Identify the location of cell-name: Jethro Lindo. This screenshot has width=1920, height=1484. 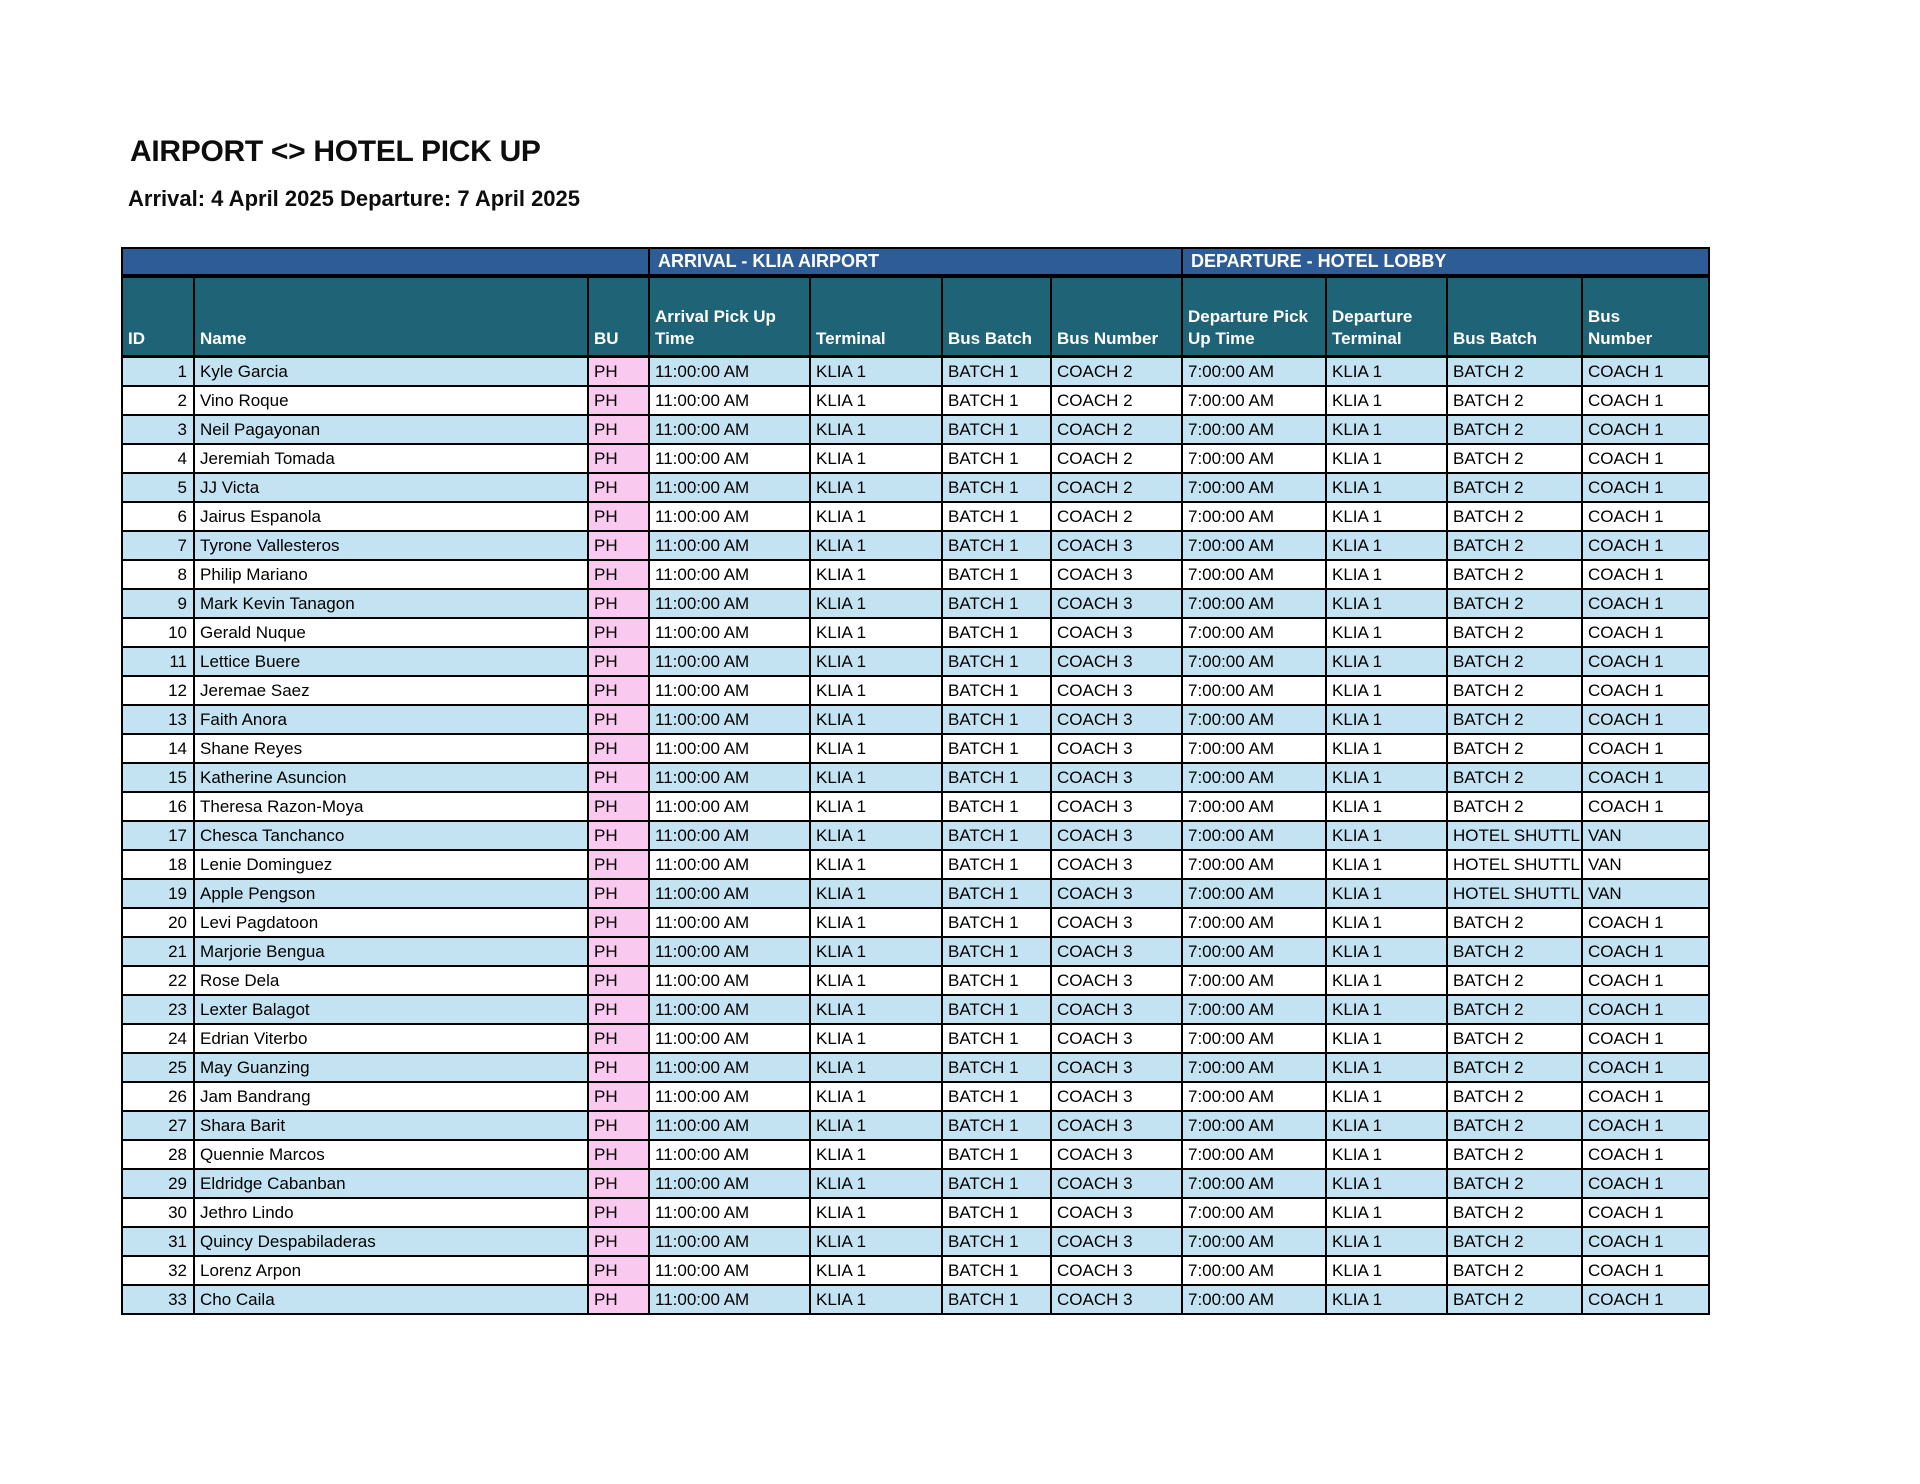
(391, 1212).